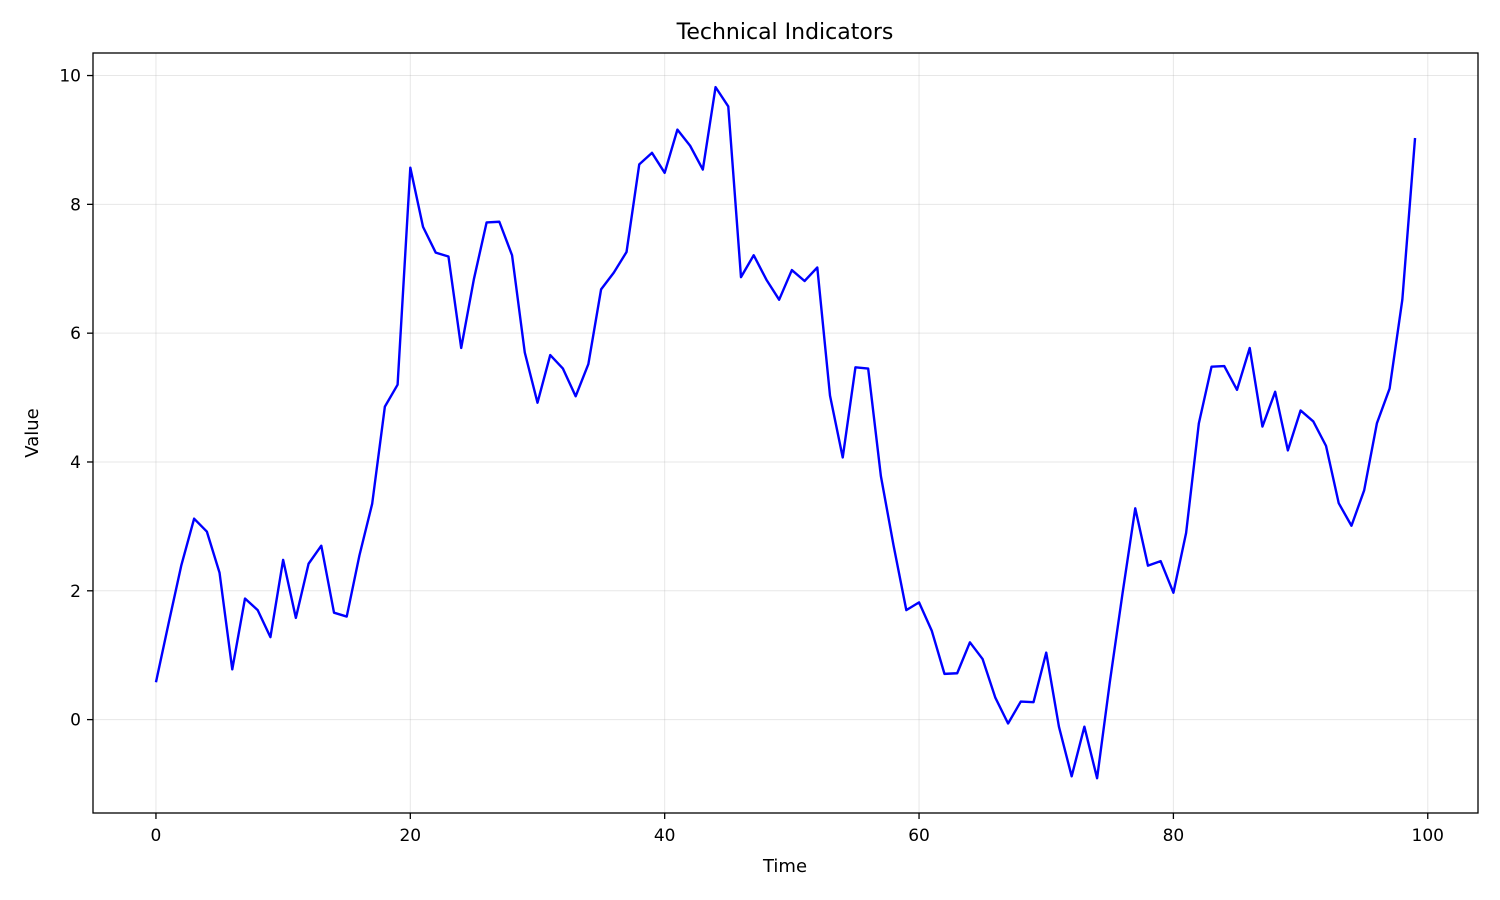  What do you see at coordinates (665, 836) in the screenshot?
I see `x-tick-label: 40` at bounding box center [665, 836].